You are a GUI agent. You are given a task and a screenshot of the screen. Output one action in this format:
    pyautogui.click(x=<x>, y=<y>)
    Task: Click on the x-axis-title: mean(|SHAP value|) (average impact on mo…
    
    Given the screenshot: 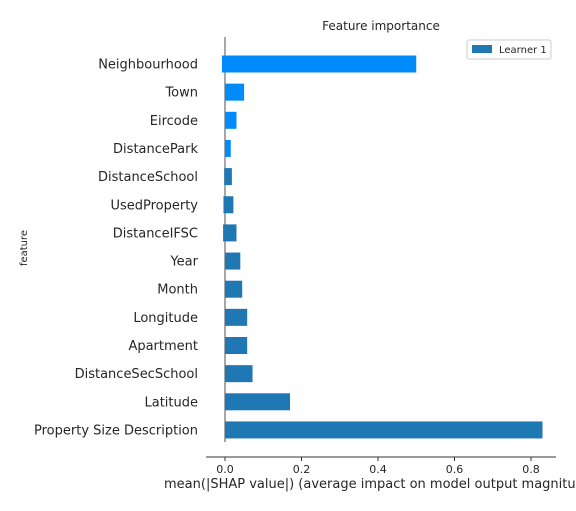 What is the action you would take?
    pyautogui.click(x=370, y=484)
    